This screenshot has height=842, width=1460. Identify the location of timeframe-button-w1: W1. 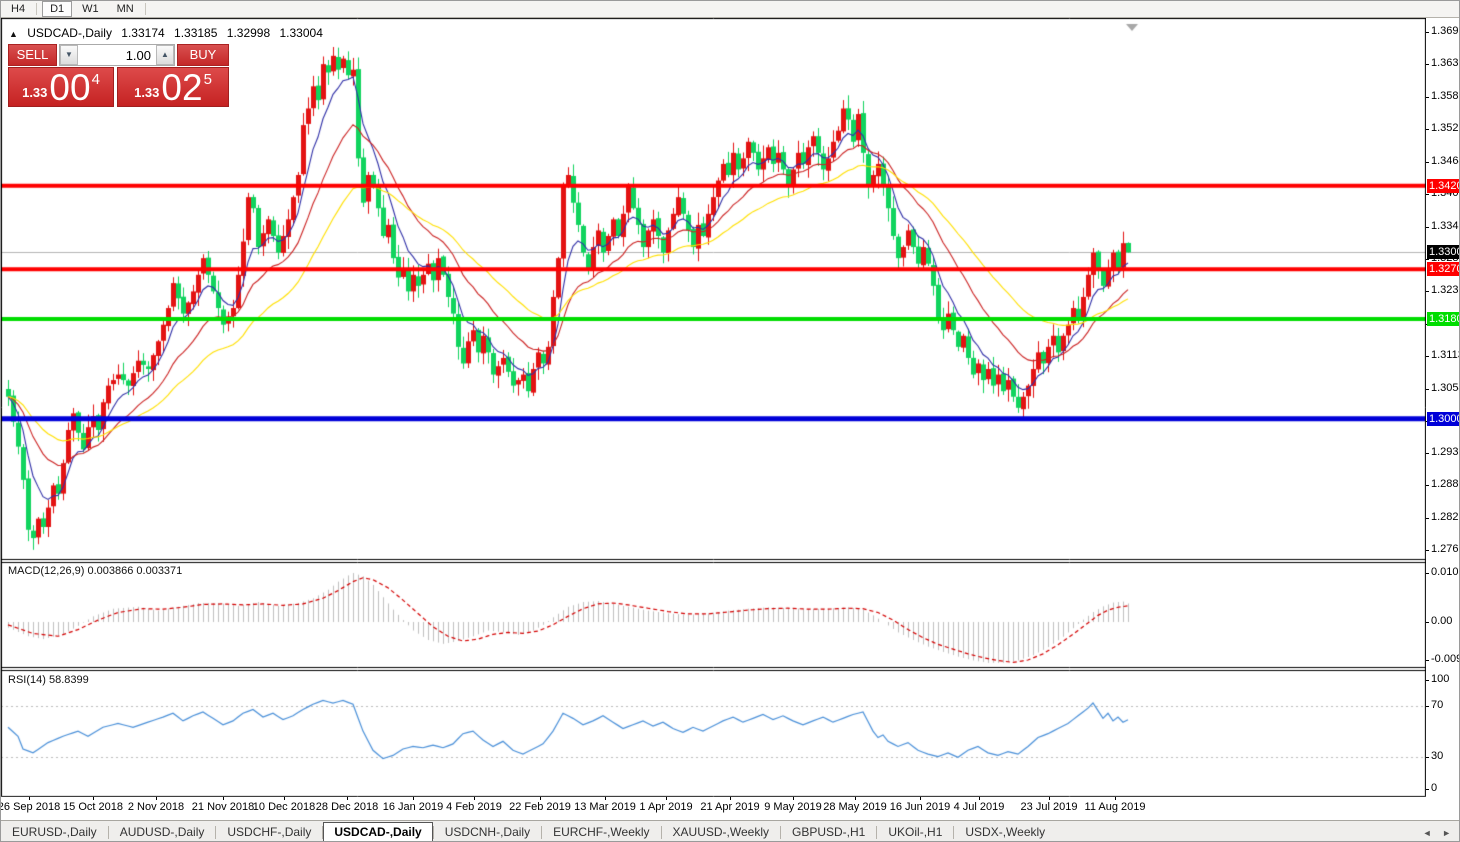
(90, 9).